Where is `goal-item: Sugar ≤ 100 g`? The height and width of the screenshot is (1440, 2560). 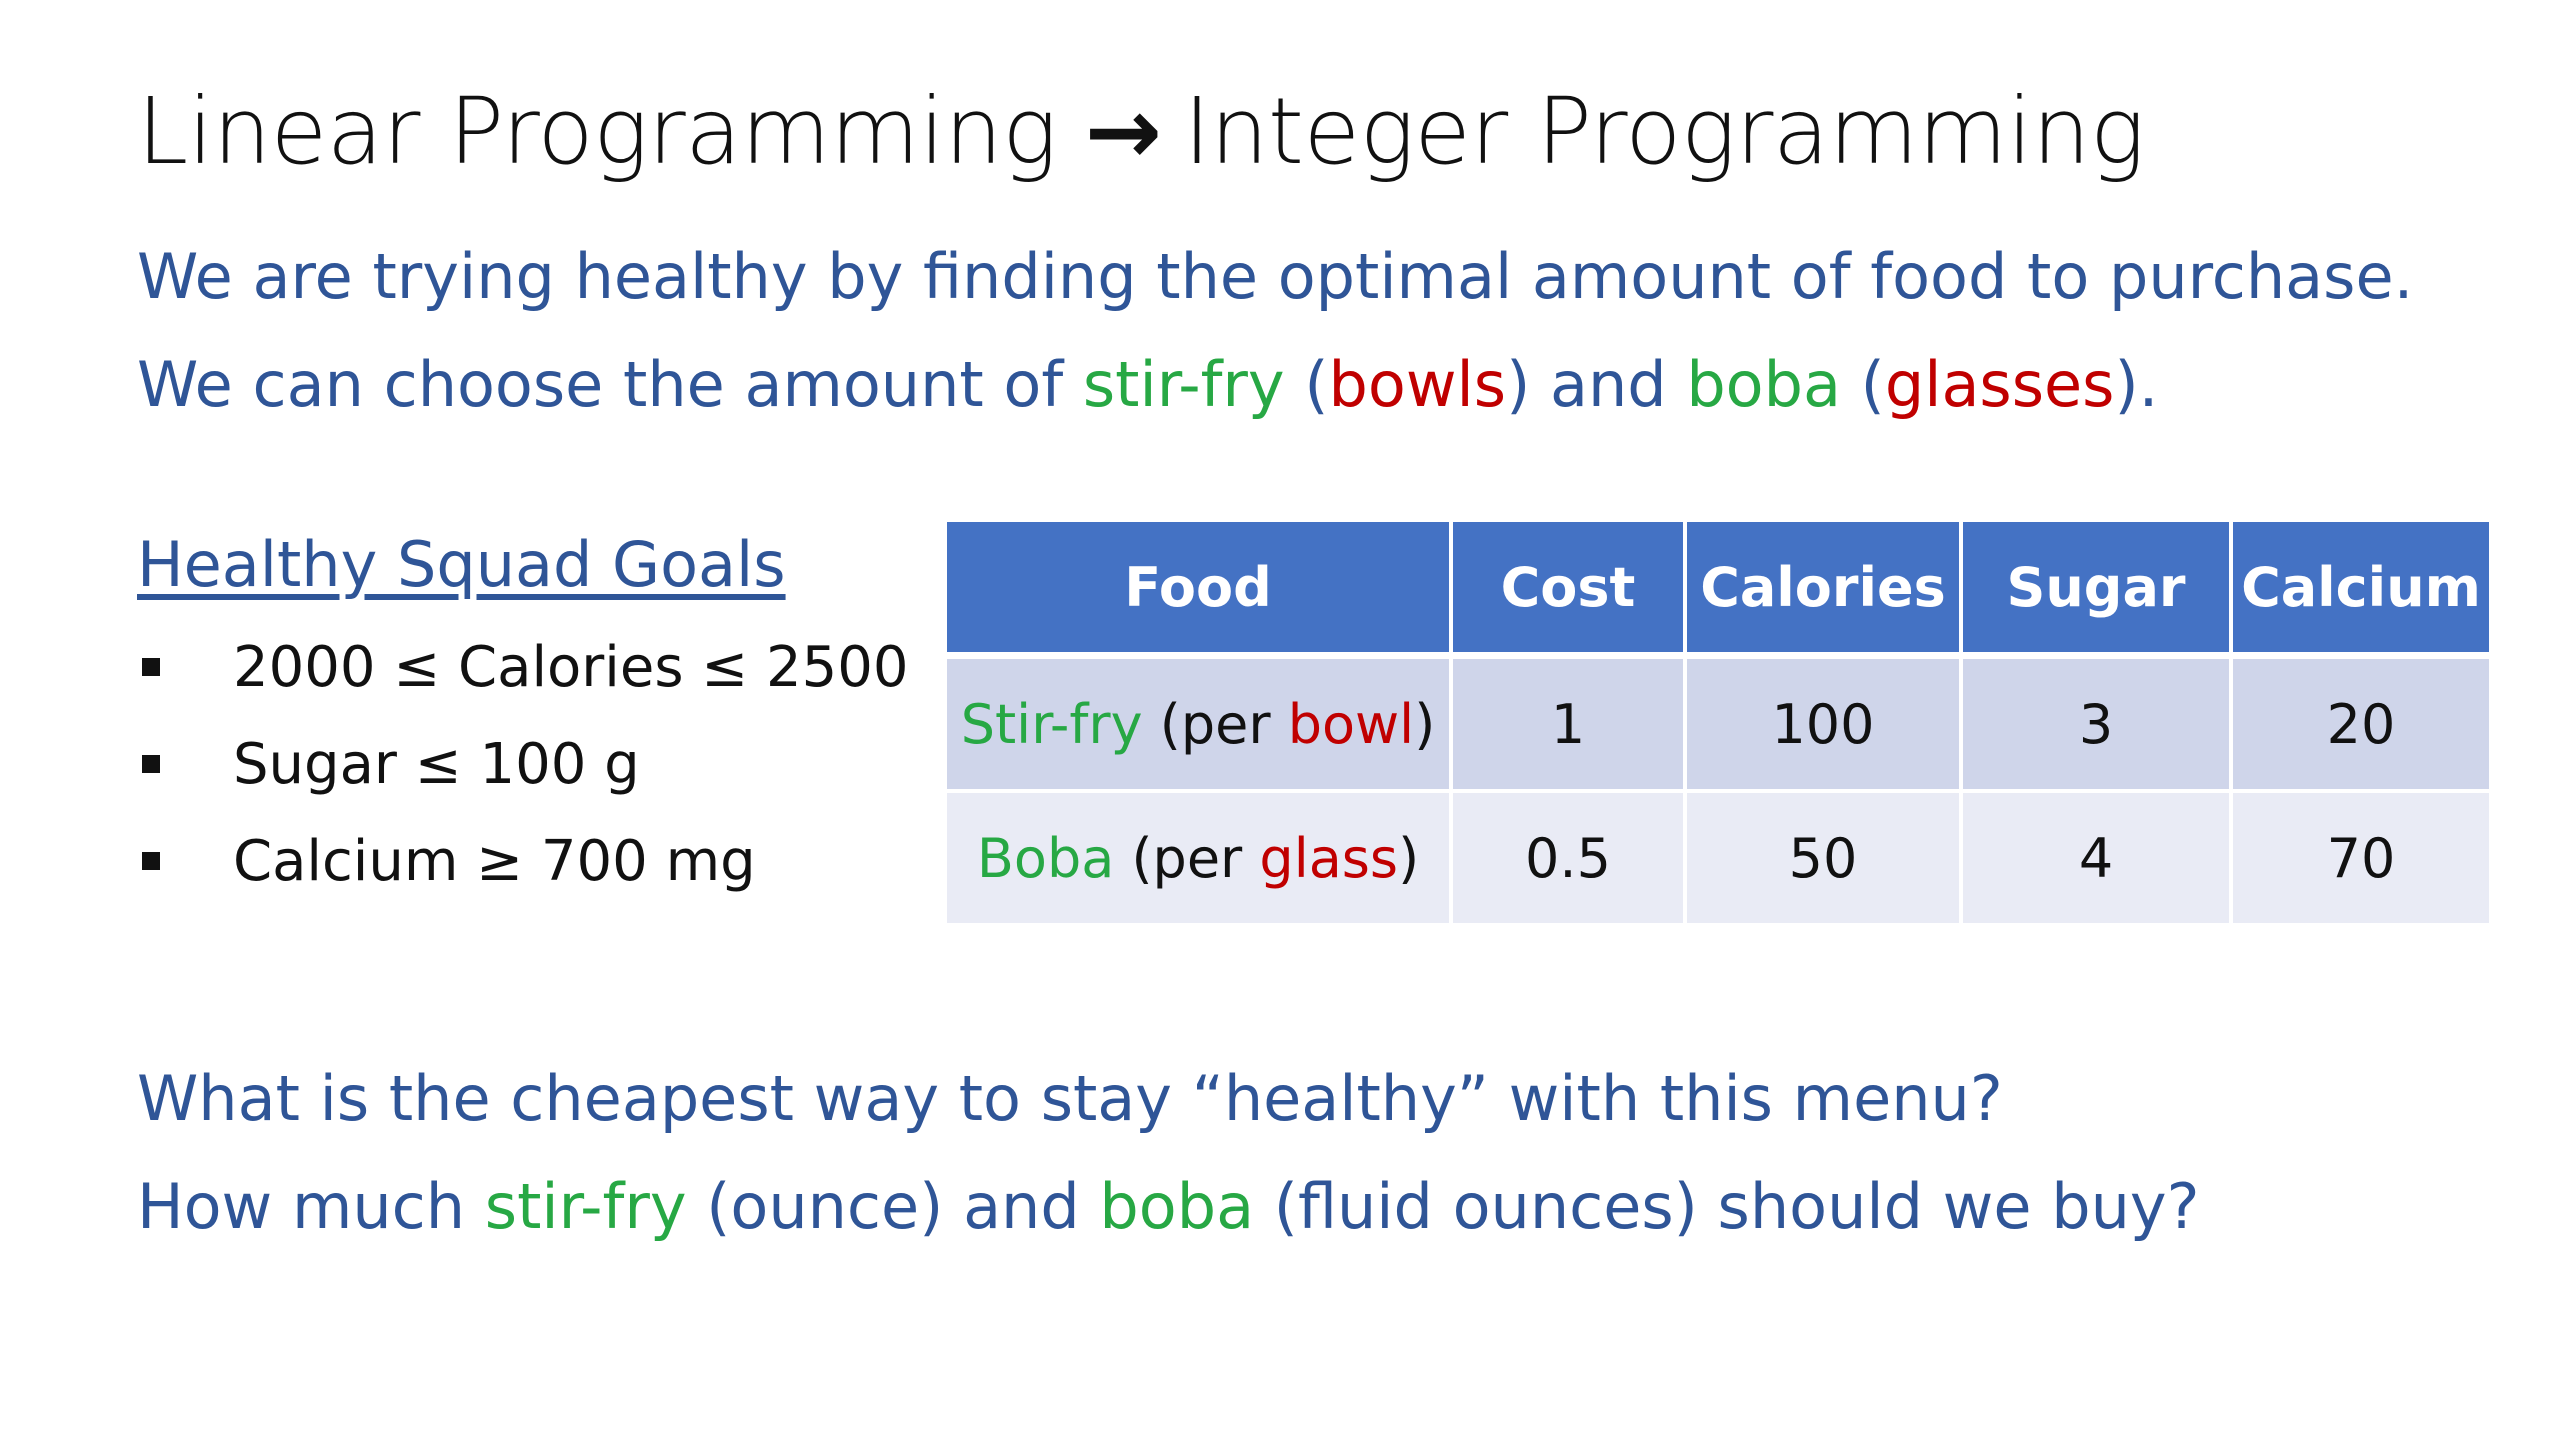
goal-item: Sugar ≤ 100 g is located at coordinates (523, 773).